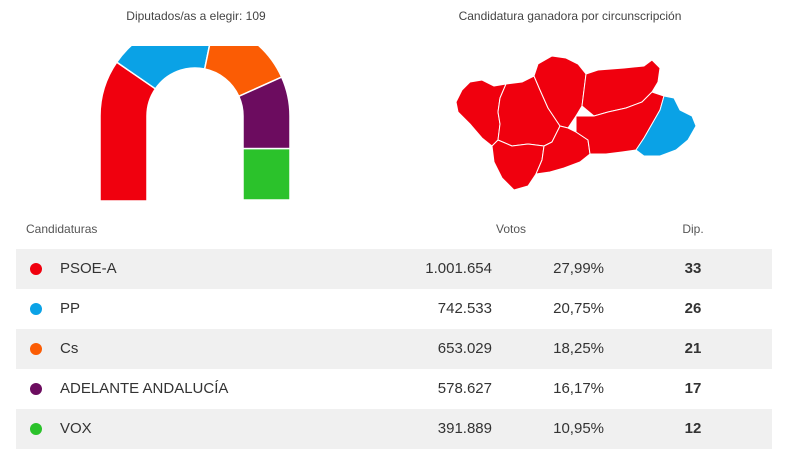 The width and height of the screenshot is (792, 452). What do you see at coordinates (394, 309) in the screenshot?
I see `table-row: PP 742.533 20,75% 26` at bounding box center [394, 309].